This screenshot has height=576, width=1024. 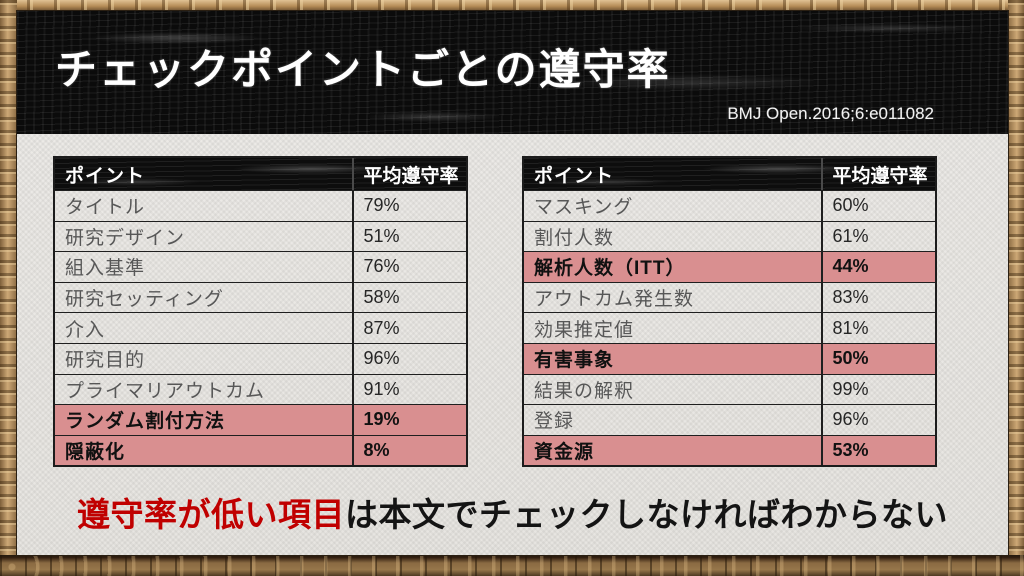 What do you see at coordinates (105, 208) in the screenshot?
I see `point-label-cell: タイトル` at bounding box center [105, 208].